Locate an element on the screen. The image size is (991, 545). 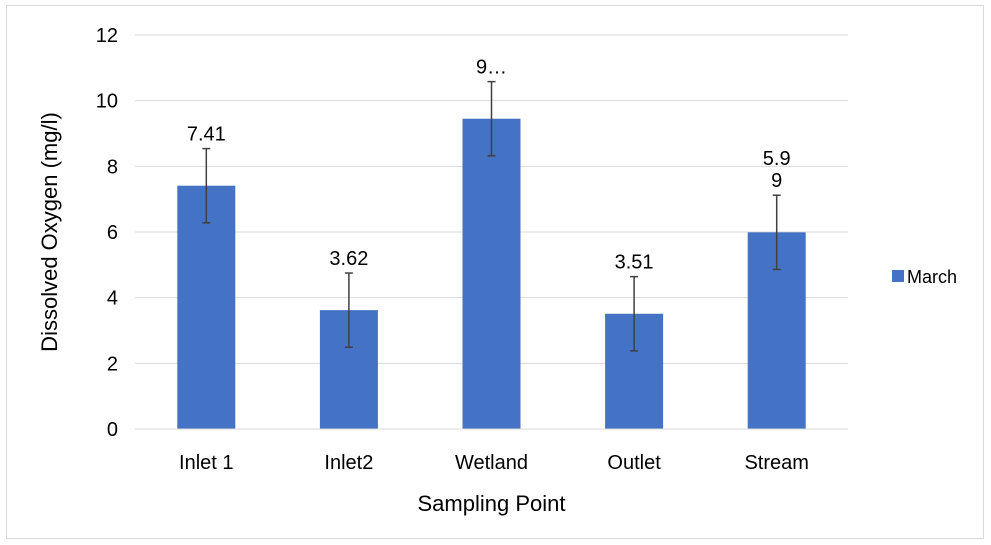
data-label-line: 3.51 is located at coordinates (634, 263).